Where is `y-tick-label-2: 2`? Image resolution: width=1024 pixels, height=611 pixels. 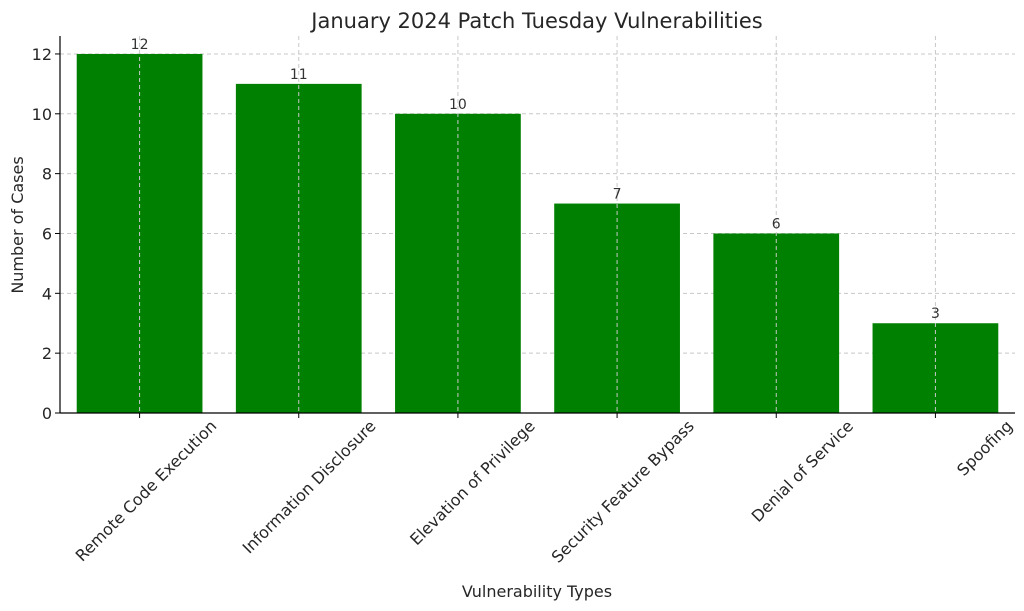
y-tick-label-2: 2 is located at coordinates (47, 353).